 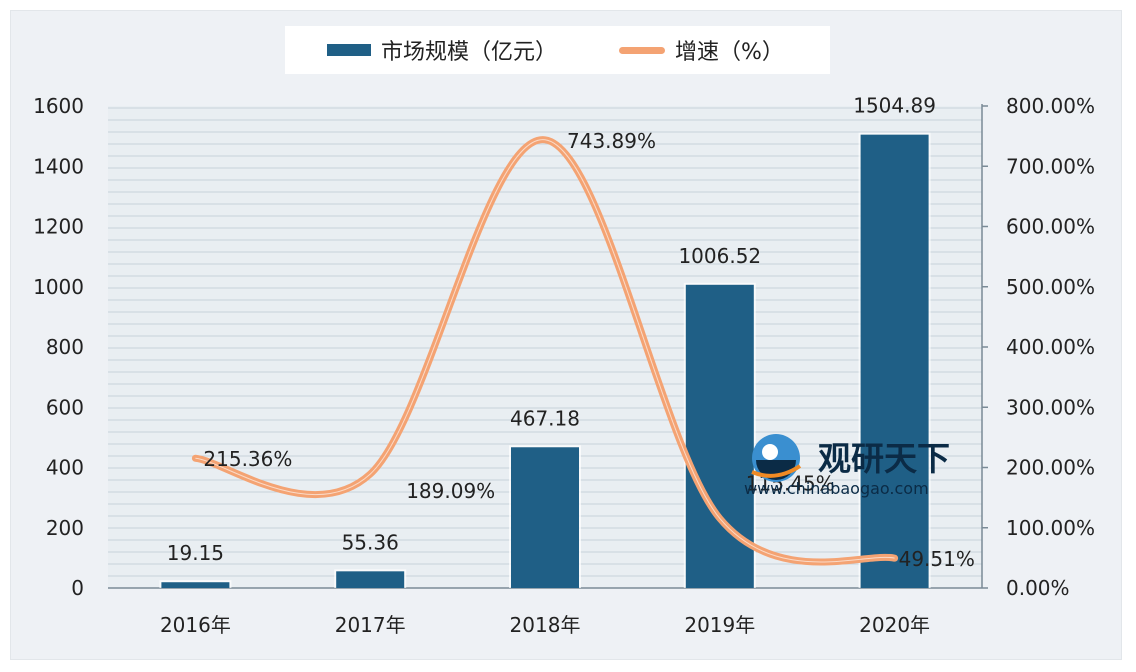 I want to click on watermark-name: 观研天下, so click(x=884, y=458).